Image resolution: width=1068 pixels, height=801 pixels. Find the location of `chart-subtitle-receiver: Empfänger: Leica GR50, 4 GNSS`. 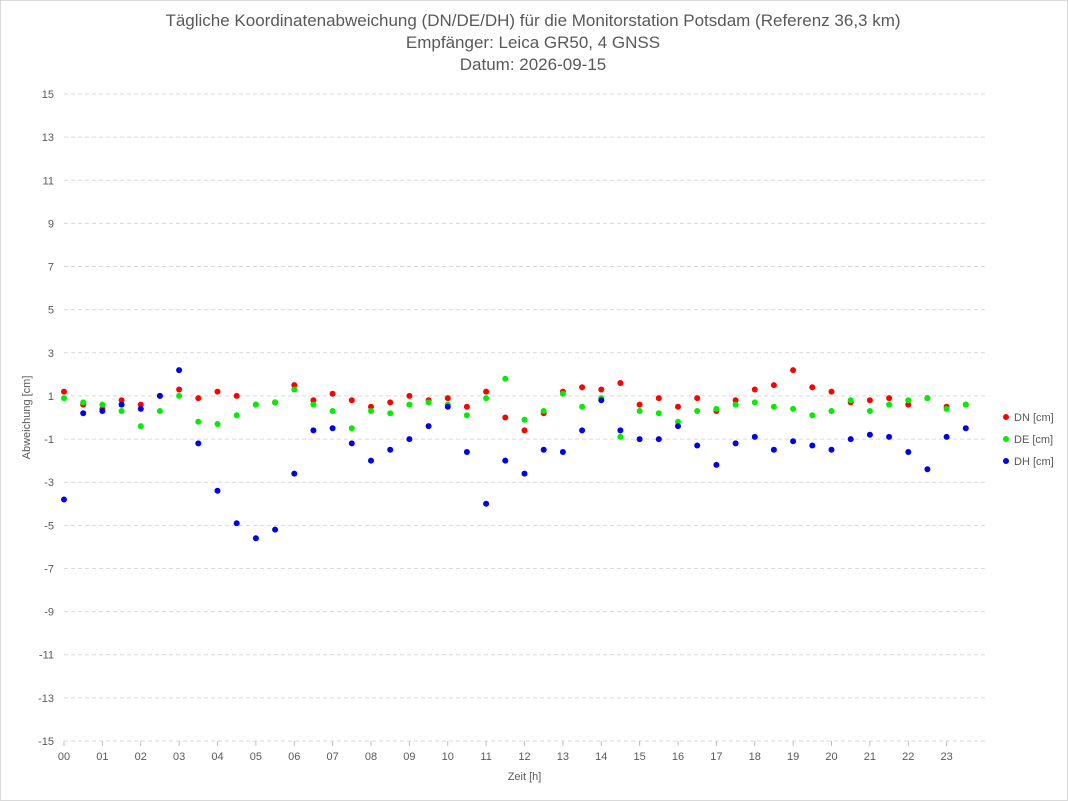

chart-subtitle-receiver: Empfänger: Leica GR50, 4 GNSS is located at coordinates (533, 42).